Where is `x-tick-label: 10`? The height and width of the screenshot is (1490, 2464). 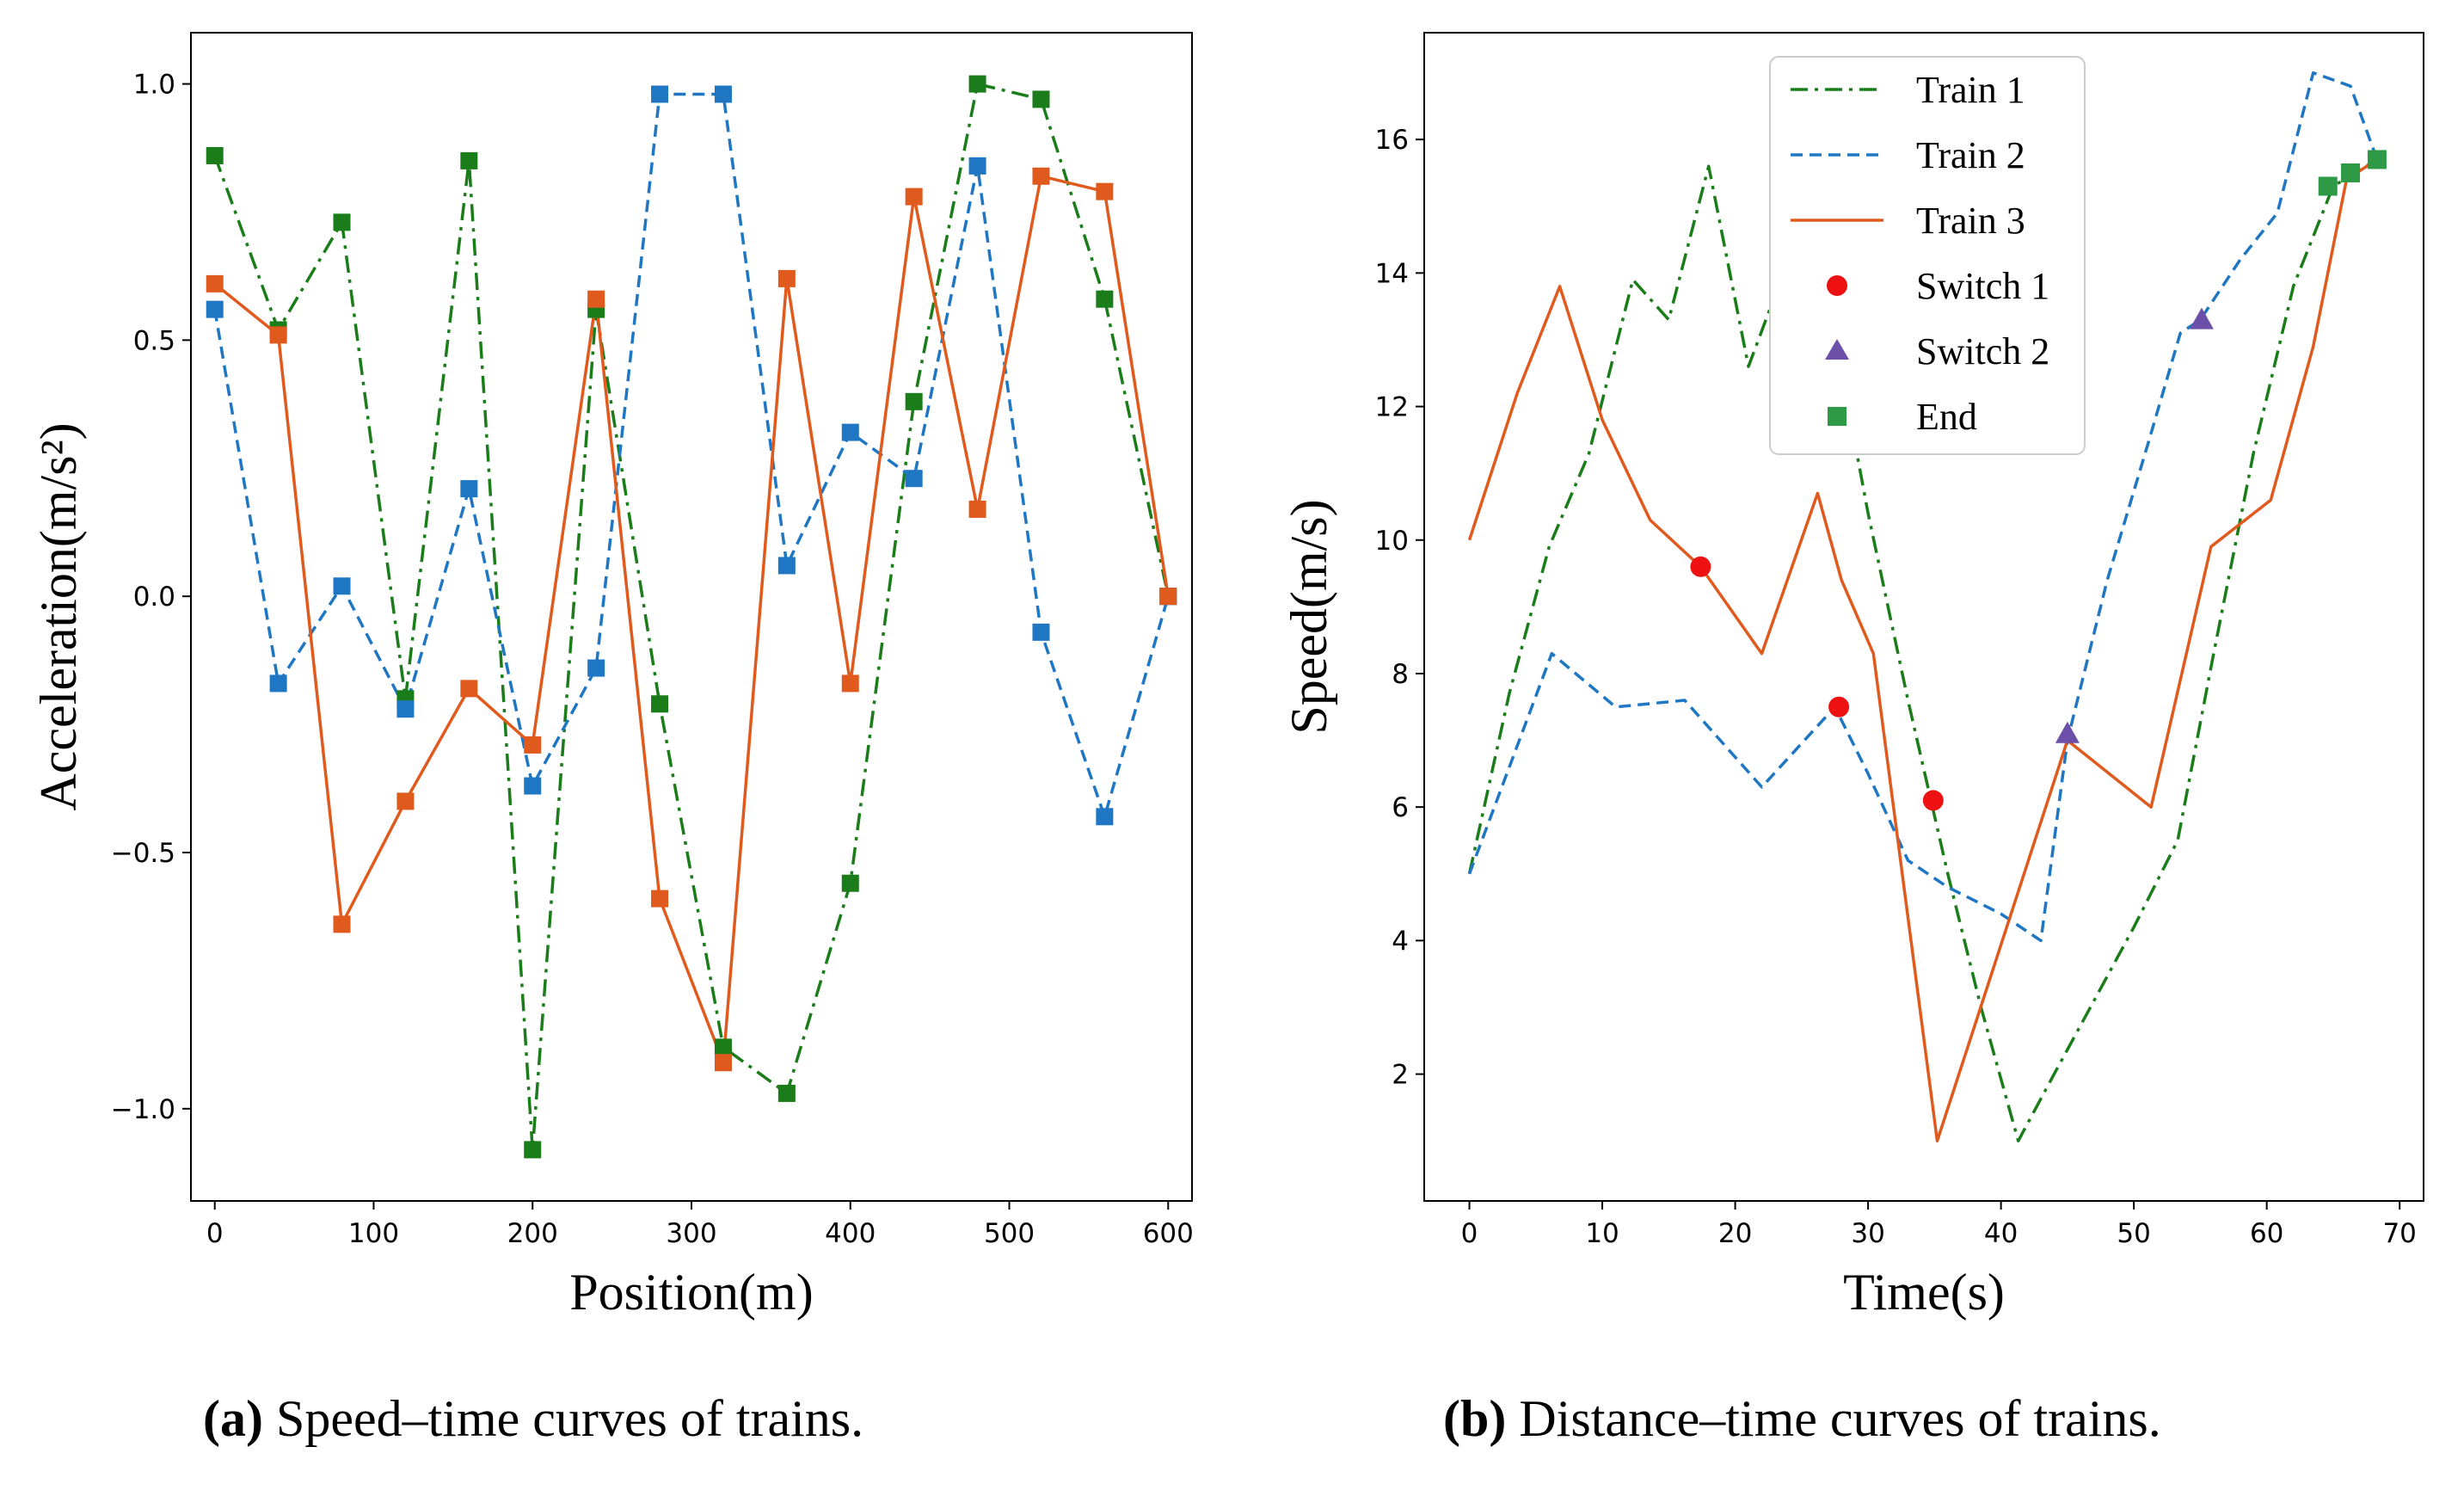
x-tick-label: 10 is located at coordinates (1602, 1233).